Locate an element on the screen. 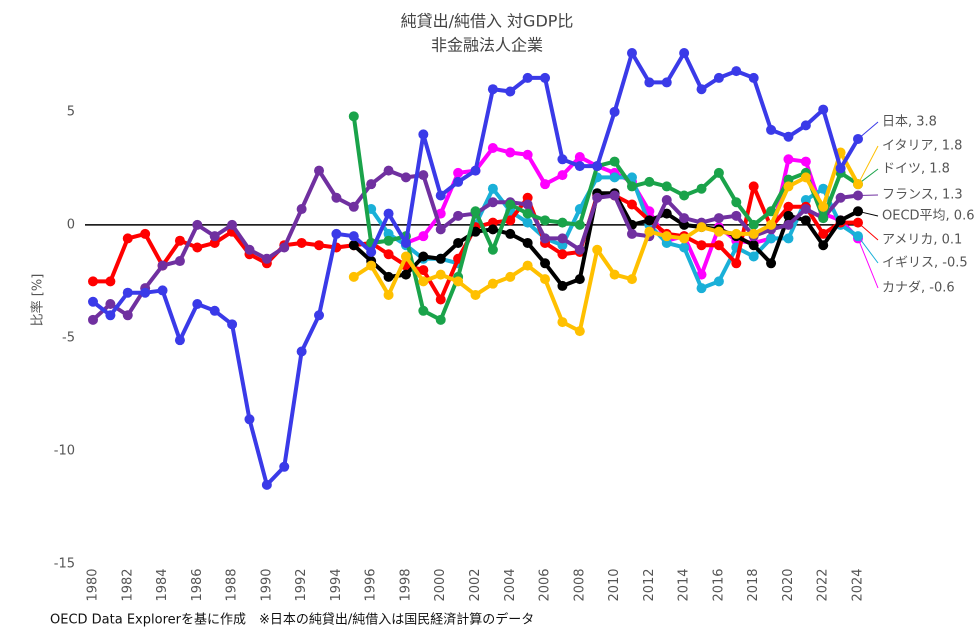  legend-label: フランス, 1.3 is located at coordinates (922, 195).